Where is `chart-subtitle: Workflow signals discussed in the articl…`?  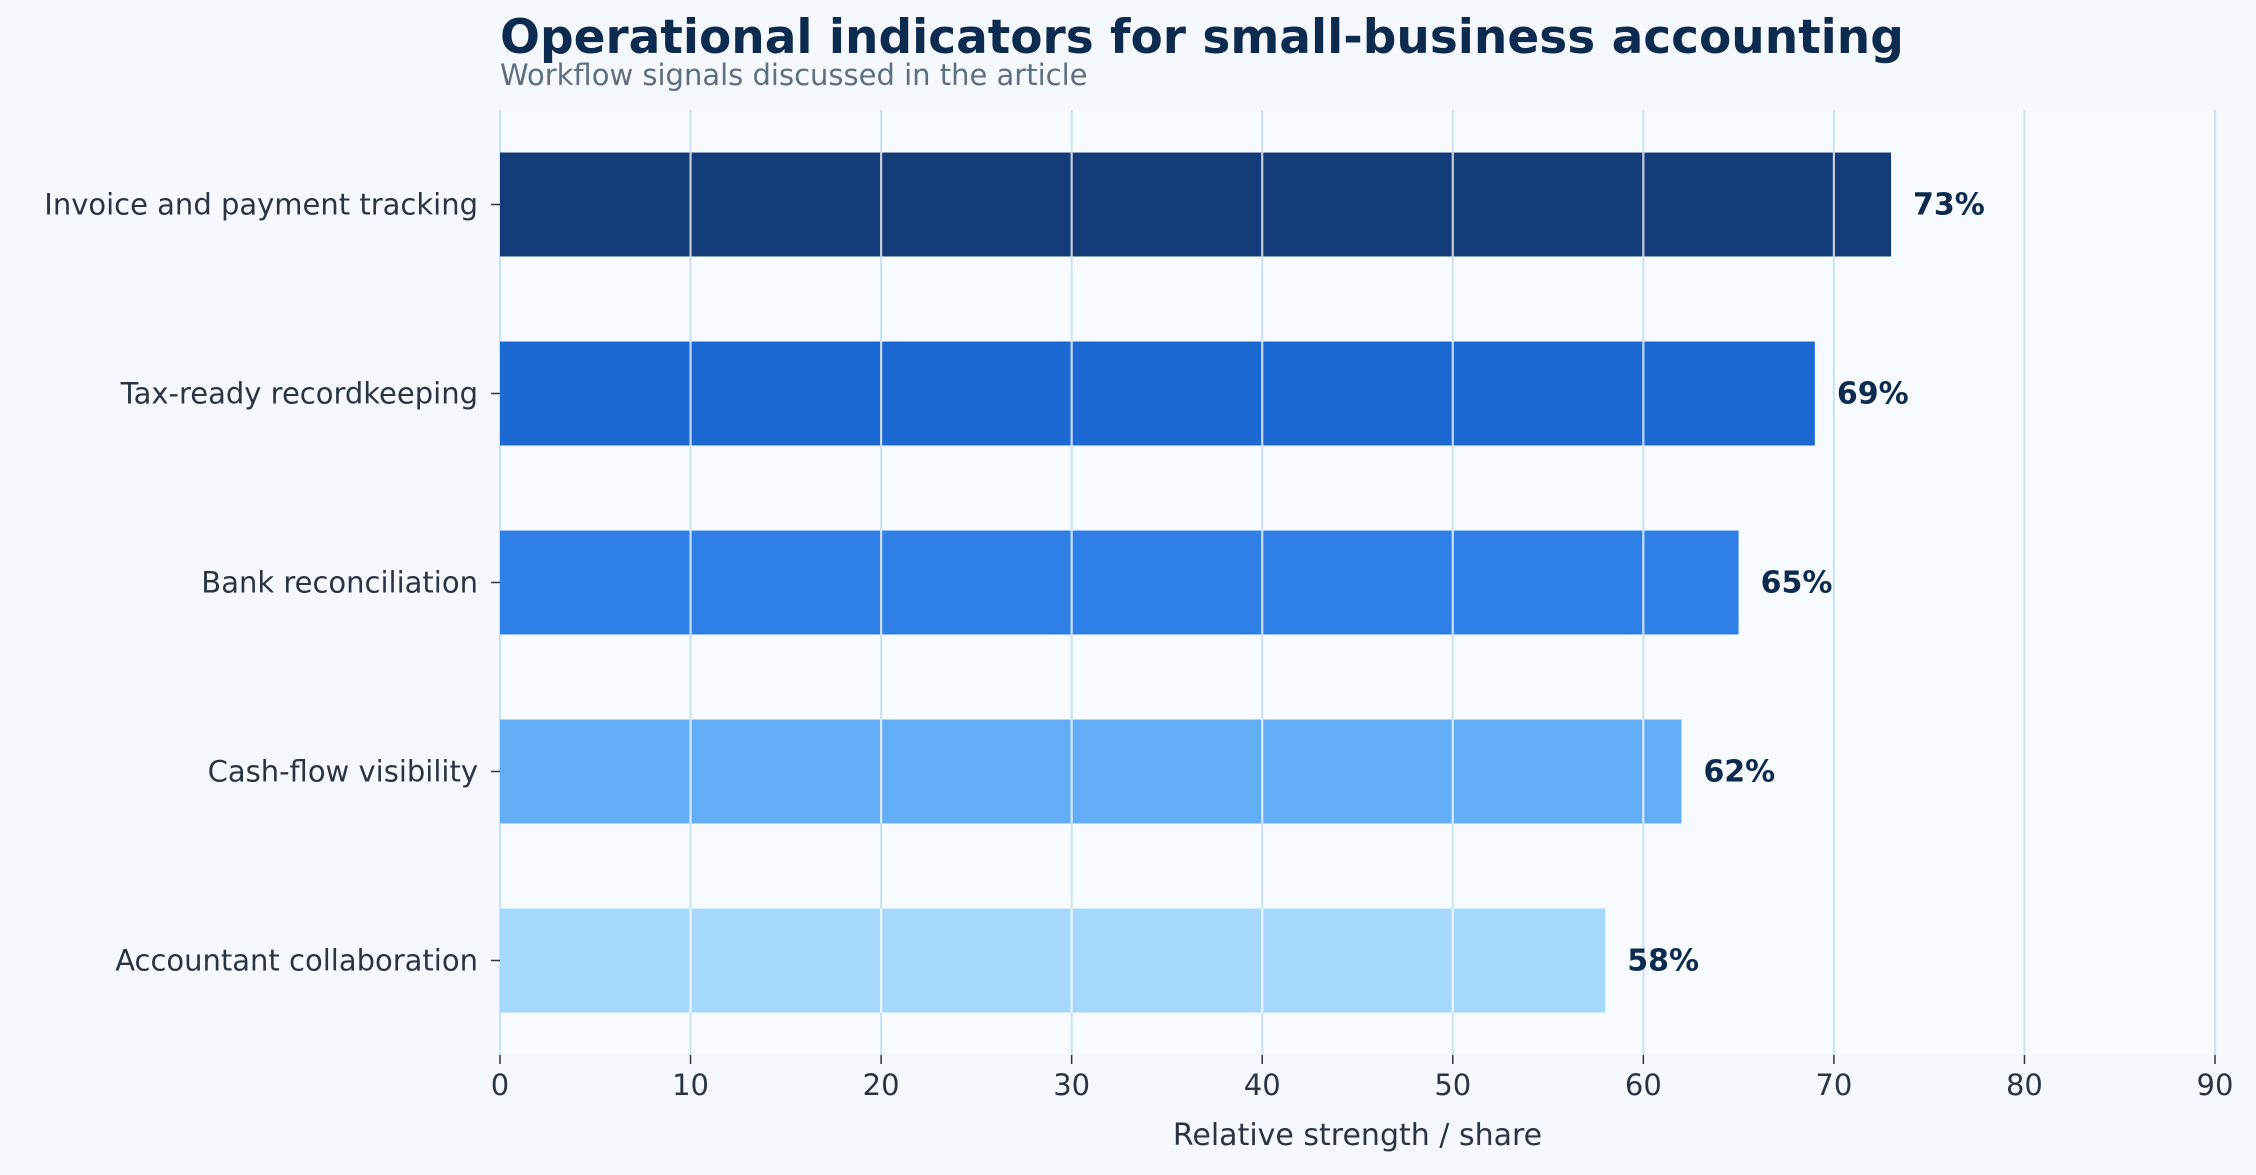 chart-subtitle: Workflow signals discussed in the articl… is located at coordinates (794, 75).